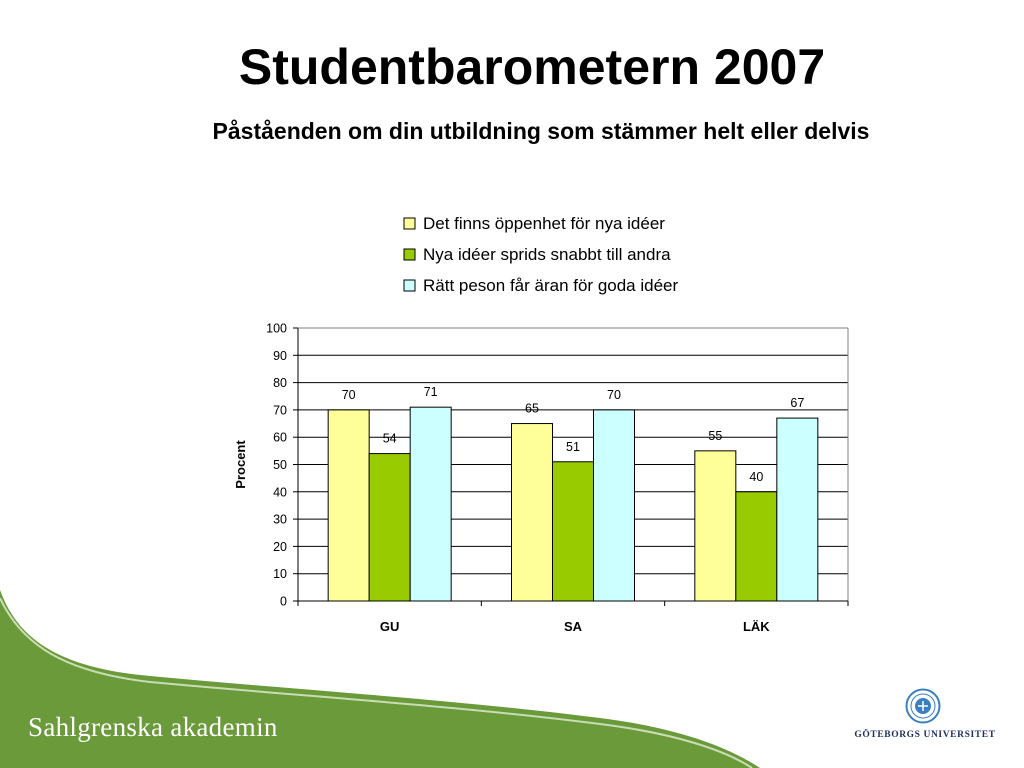 This screenshot has height=768, width=1024. Describe the element at coordinates (756, 626) in the screenshot. I see `x-tick-label: LÄK` at that location.